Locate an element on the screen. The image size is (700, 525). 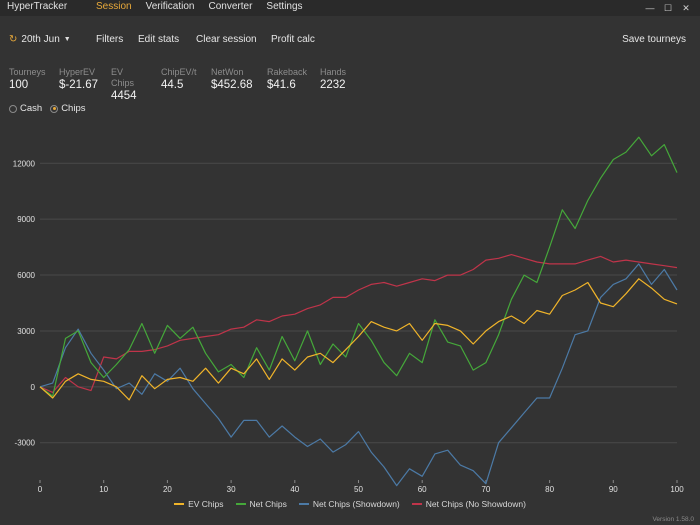
x-tick-label: 30 is located at coordinates (231, 489).